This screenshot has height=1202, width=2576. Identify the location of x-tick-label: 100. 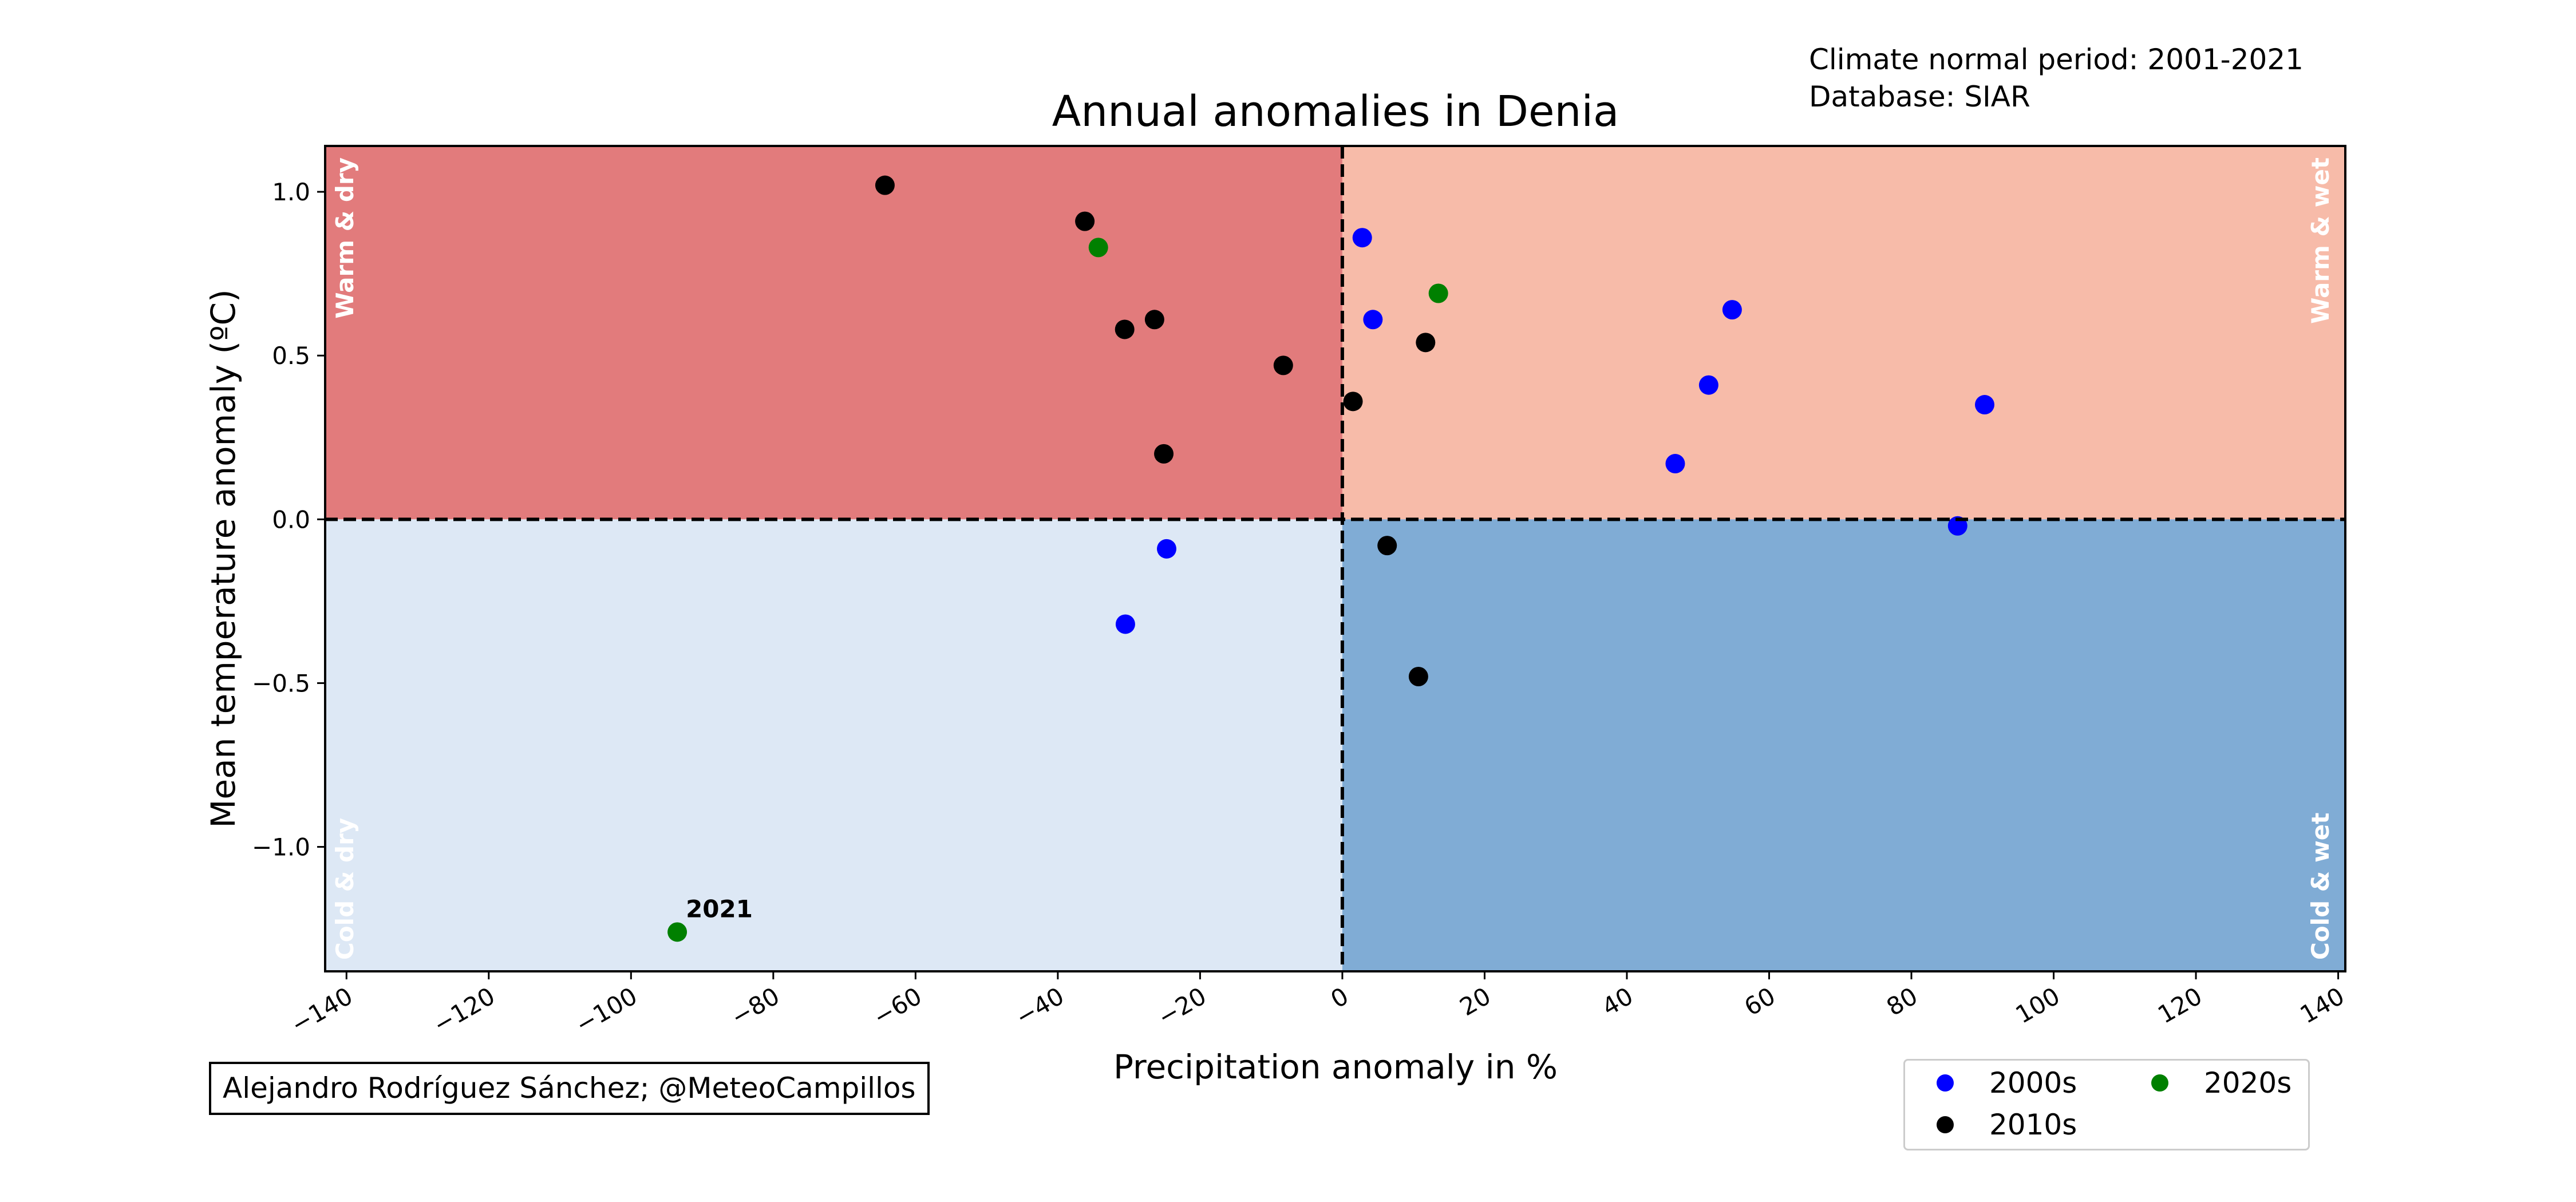
(2038, 1006).